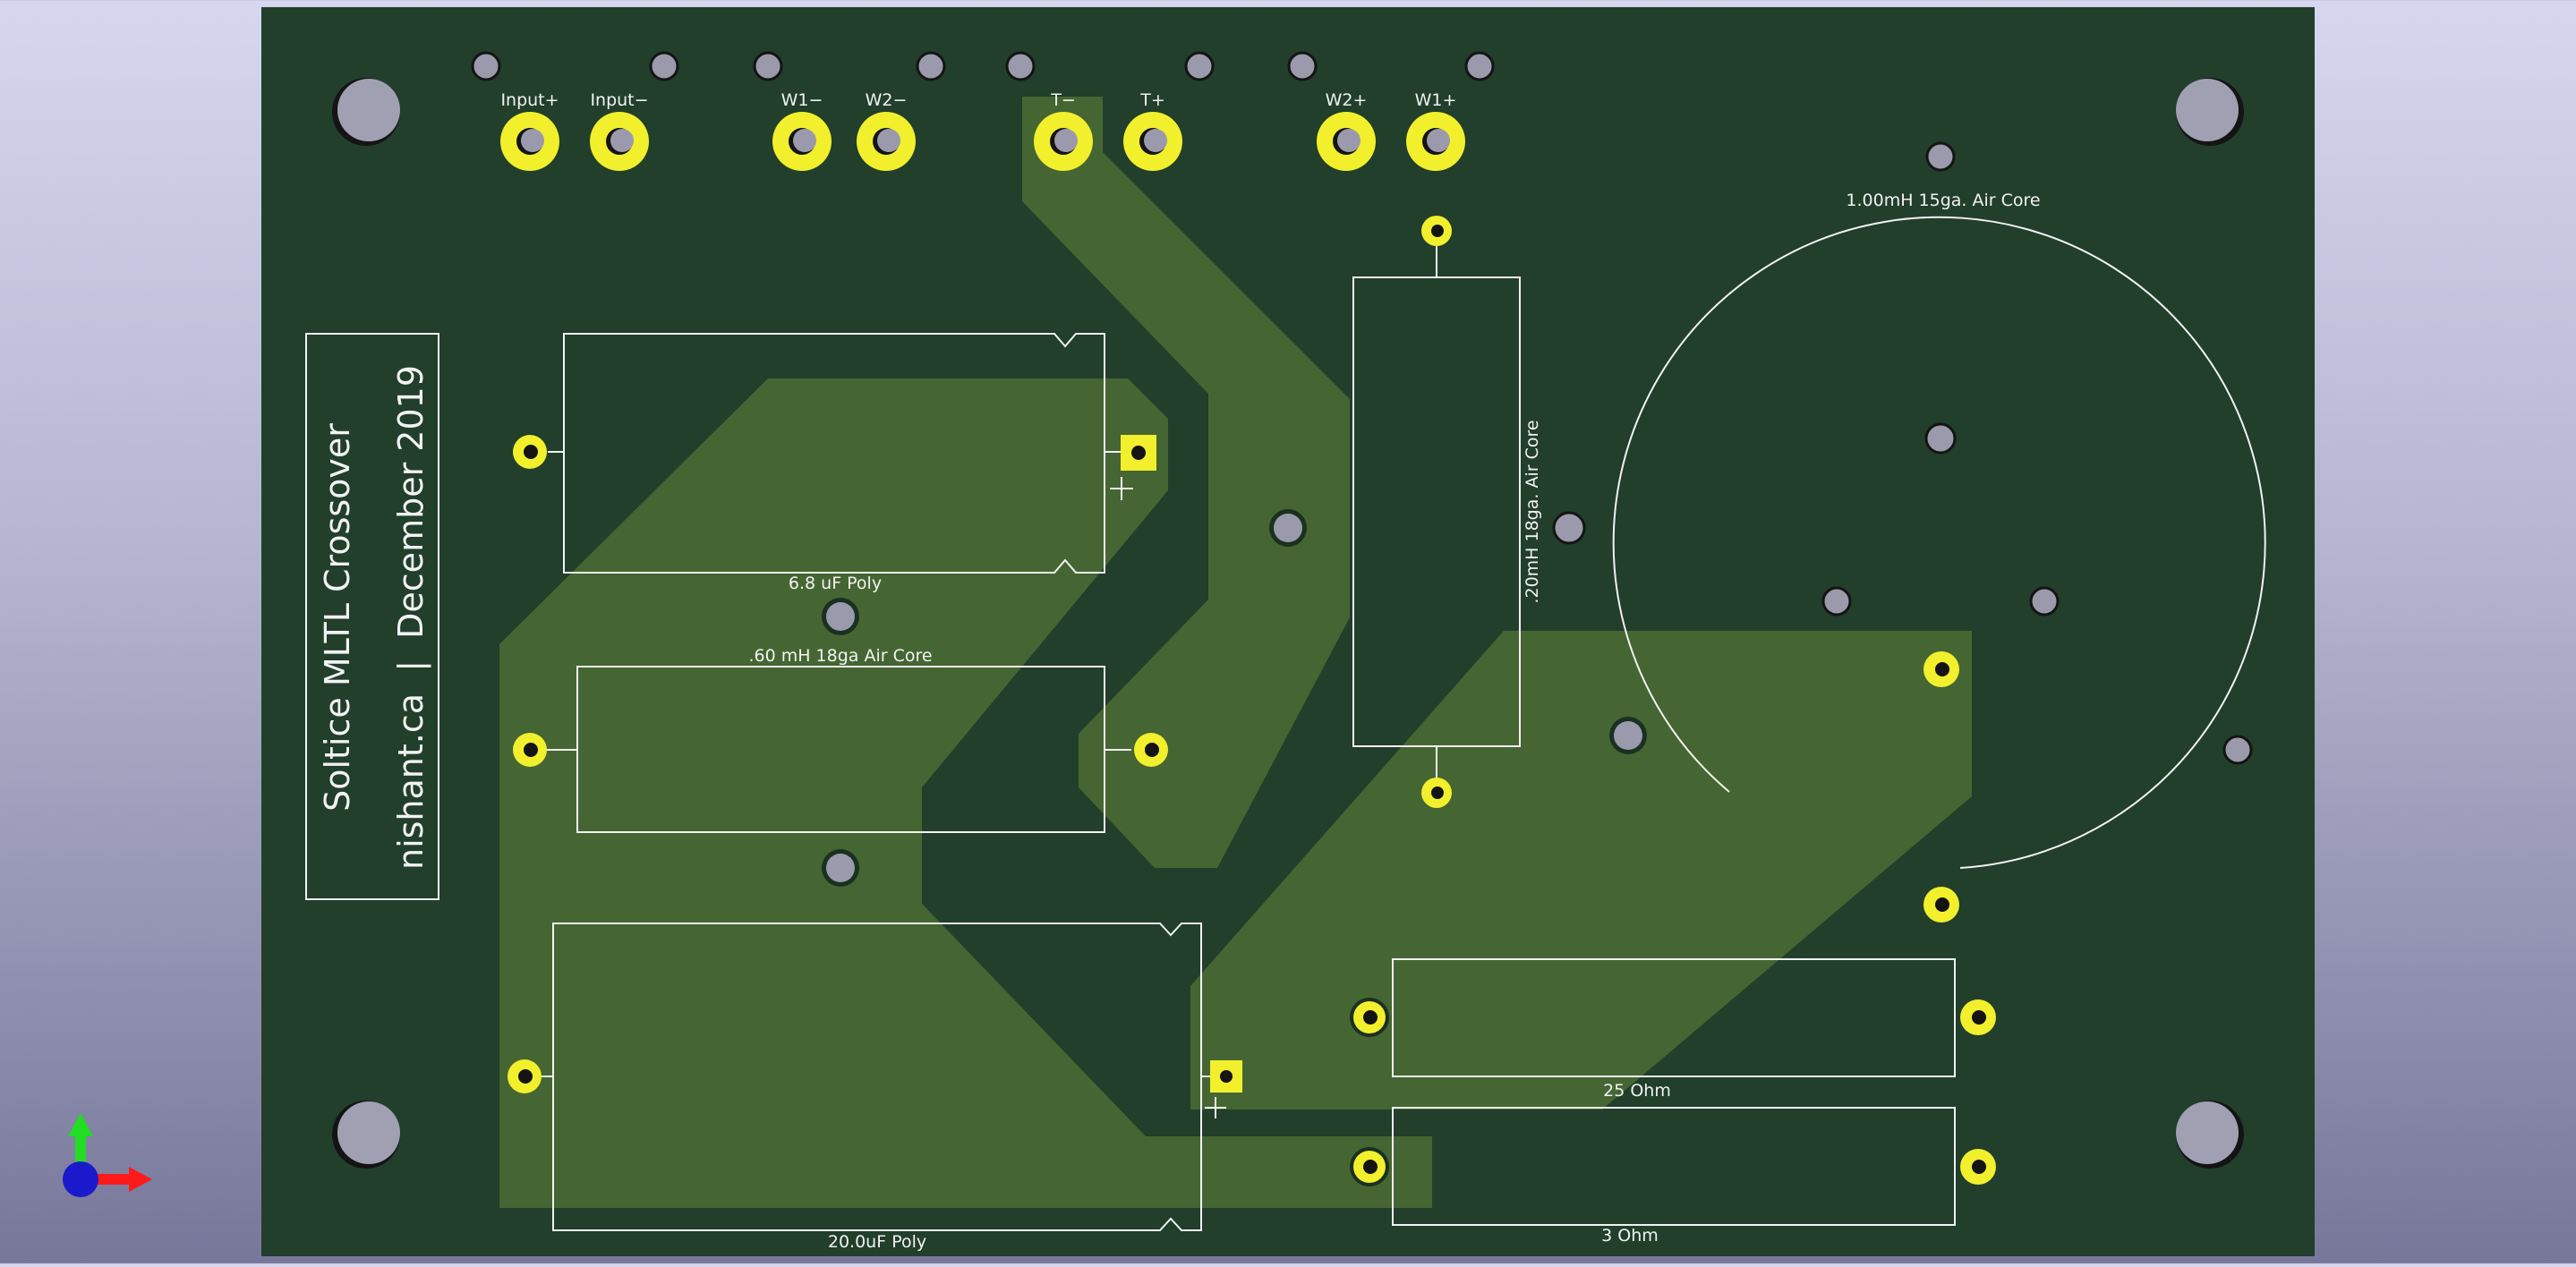 This screenshot has height=1267, width=2576. Describe the element at coordinates (1347, 100) in the screenshot. I see `label-w2-plus: W2+` at that location.